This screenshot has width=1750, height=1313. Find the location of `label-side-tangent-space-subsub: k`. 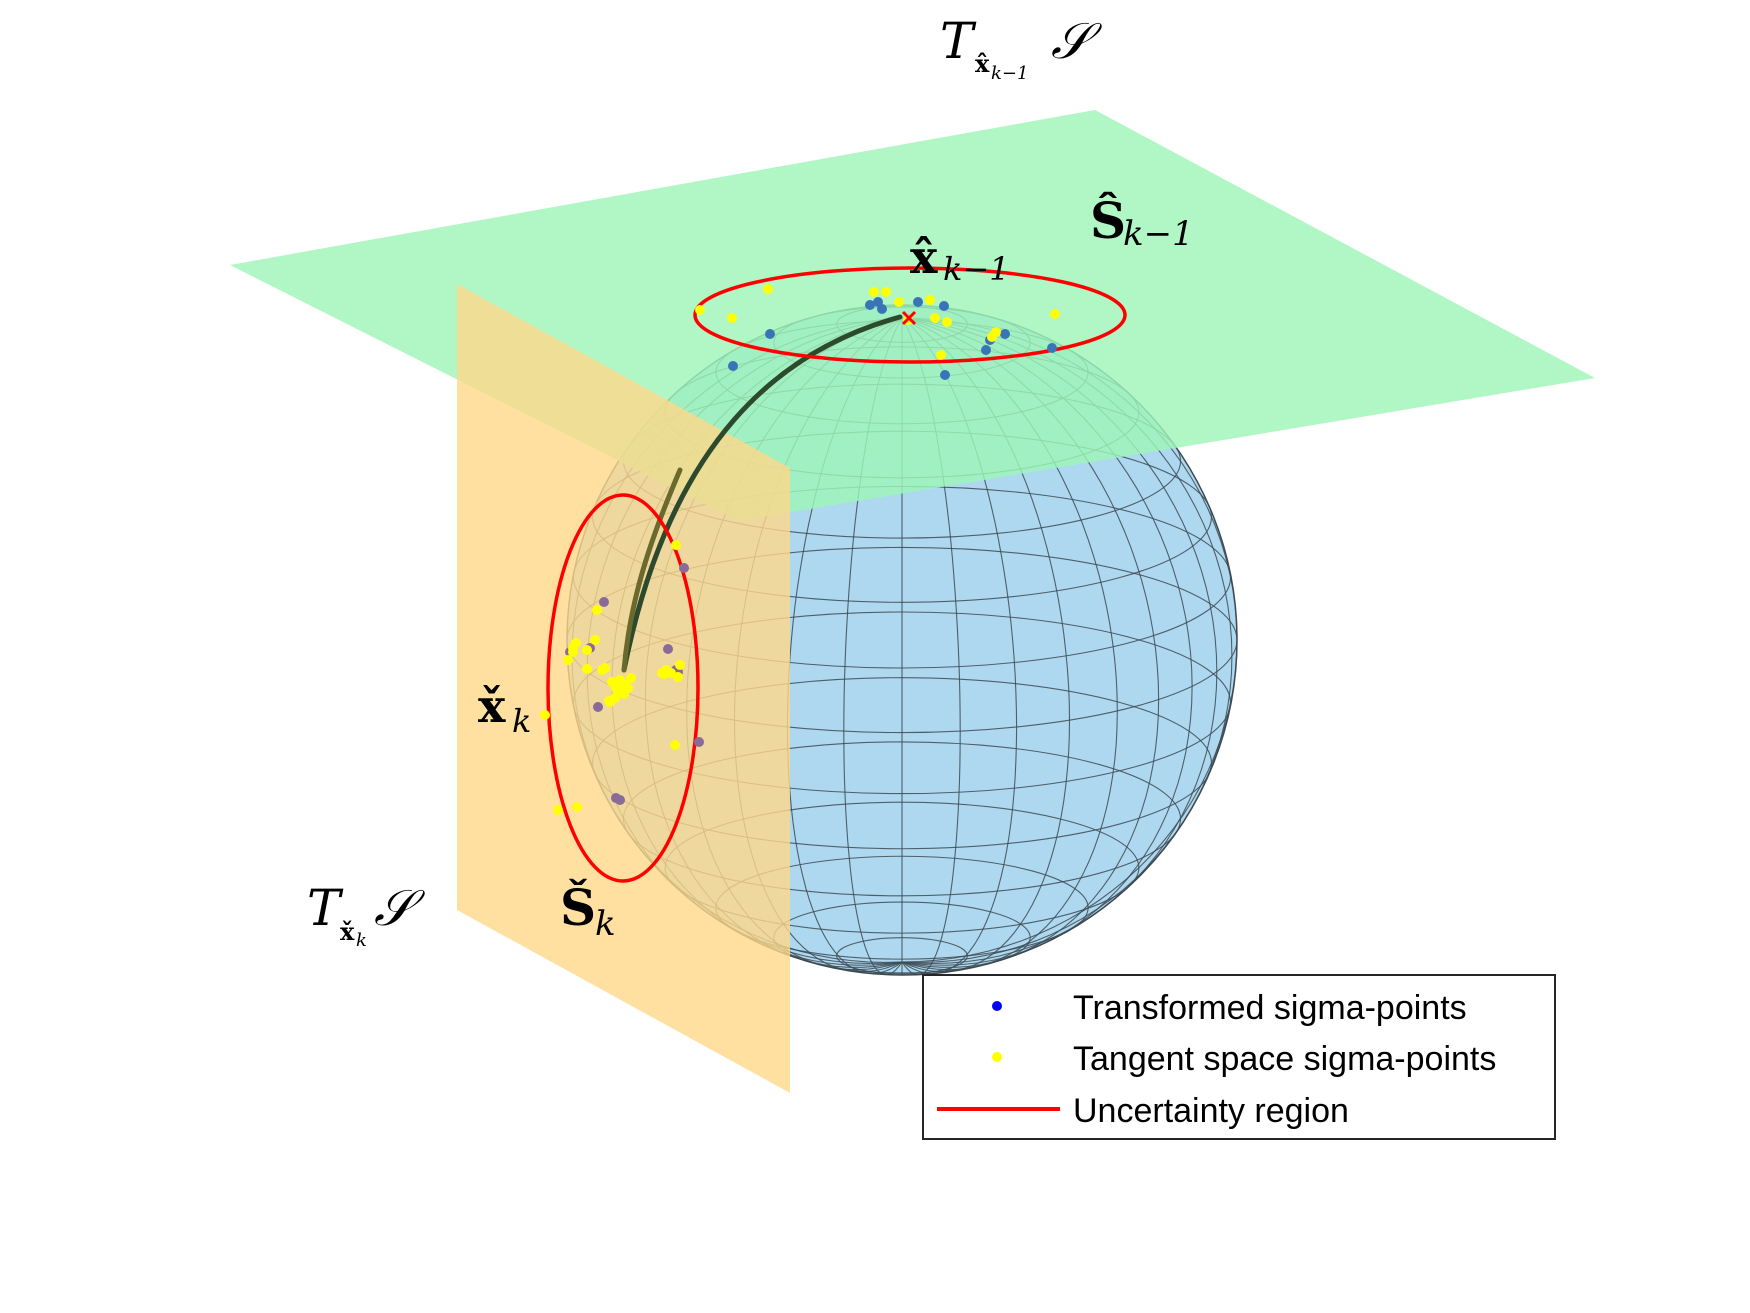

label-side-tangent-space-subsub: k is located at coordinates (361, 940).